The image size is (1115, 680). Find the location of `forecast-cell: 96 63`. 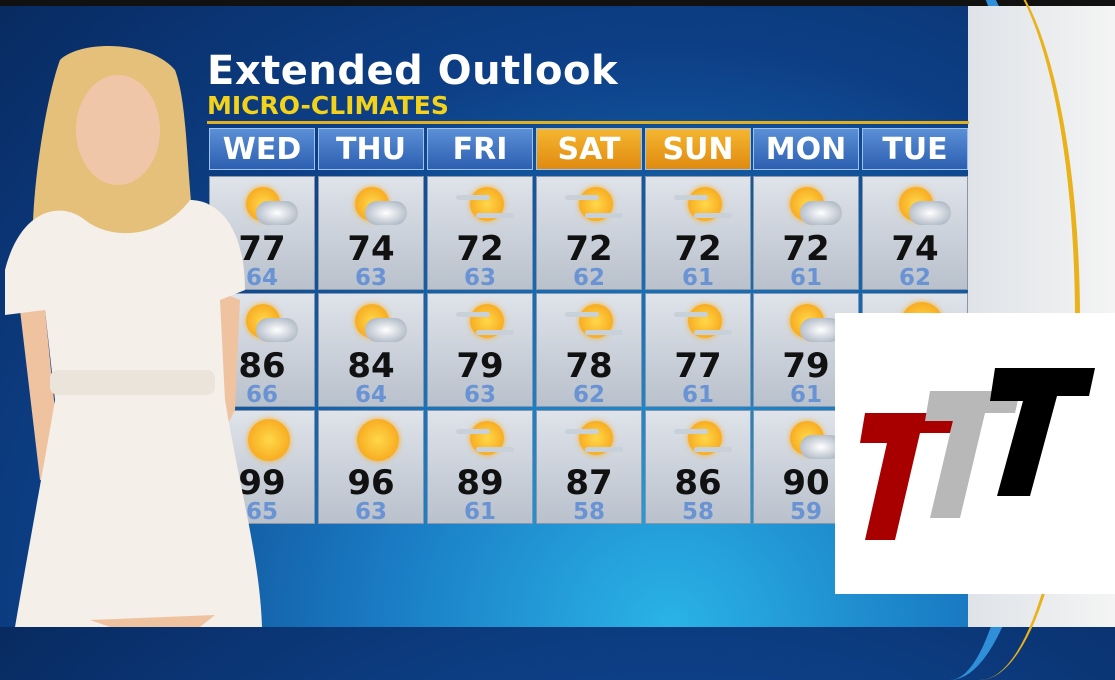

forecast-cell: 96 63 is located at coordinates (371, 467).